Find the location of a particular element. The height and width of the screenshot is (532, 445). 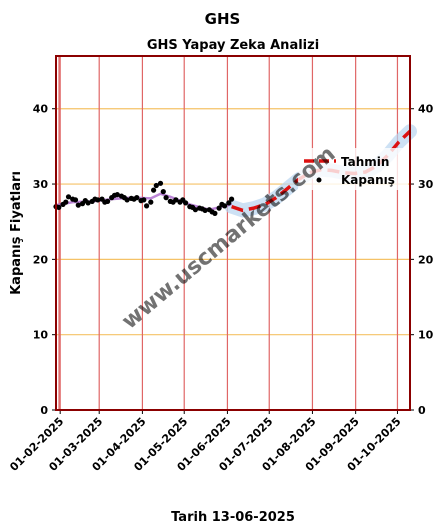

y-tick-label-right: 30 is located at coordinates (426, 184).